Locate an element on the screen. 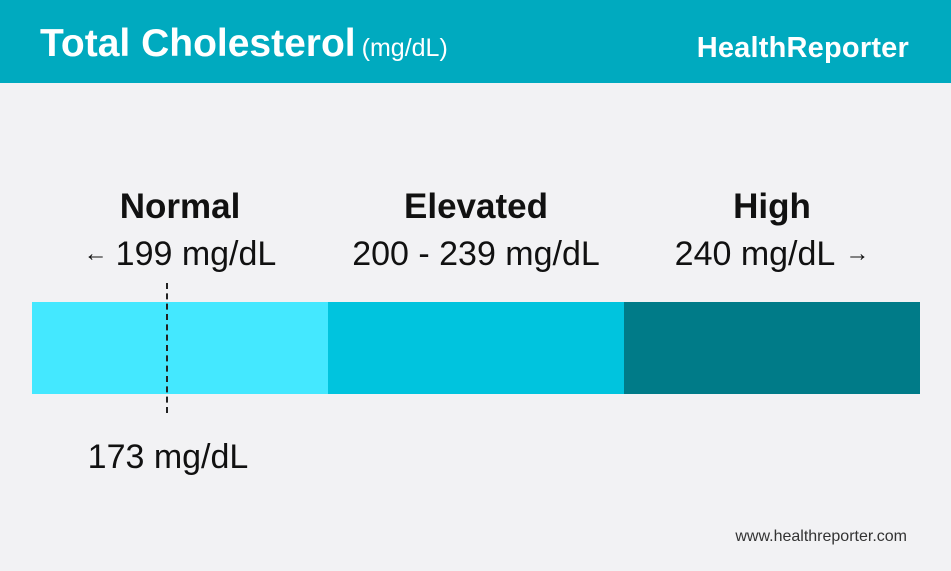 Image resolution: width=951 pixels, height=571 pixels. header-bar: Total Cholesterol (mg/dL) HealthReporter is located at coordinates (475, 41).